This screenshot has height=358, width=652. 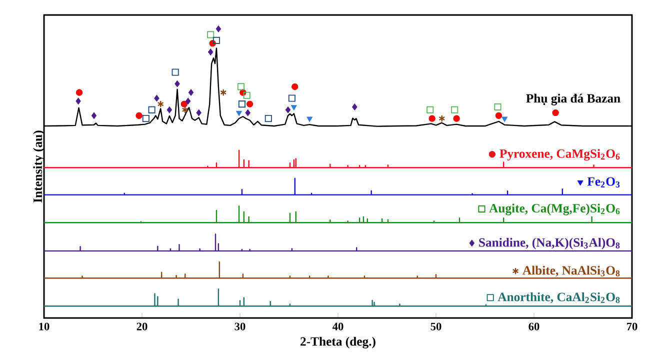 What do you see at coordinates (44, 326) in the screenshot?
I see `x-tick-label: 10` at bounding box center [44, 326].